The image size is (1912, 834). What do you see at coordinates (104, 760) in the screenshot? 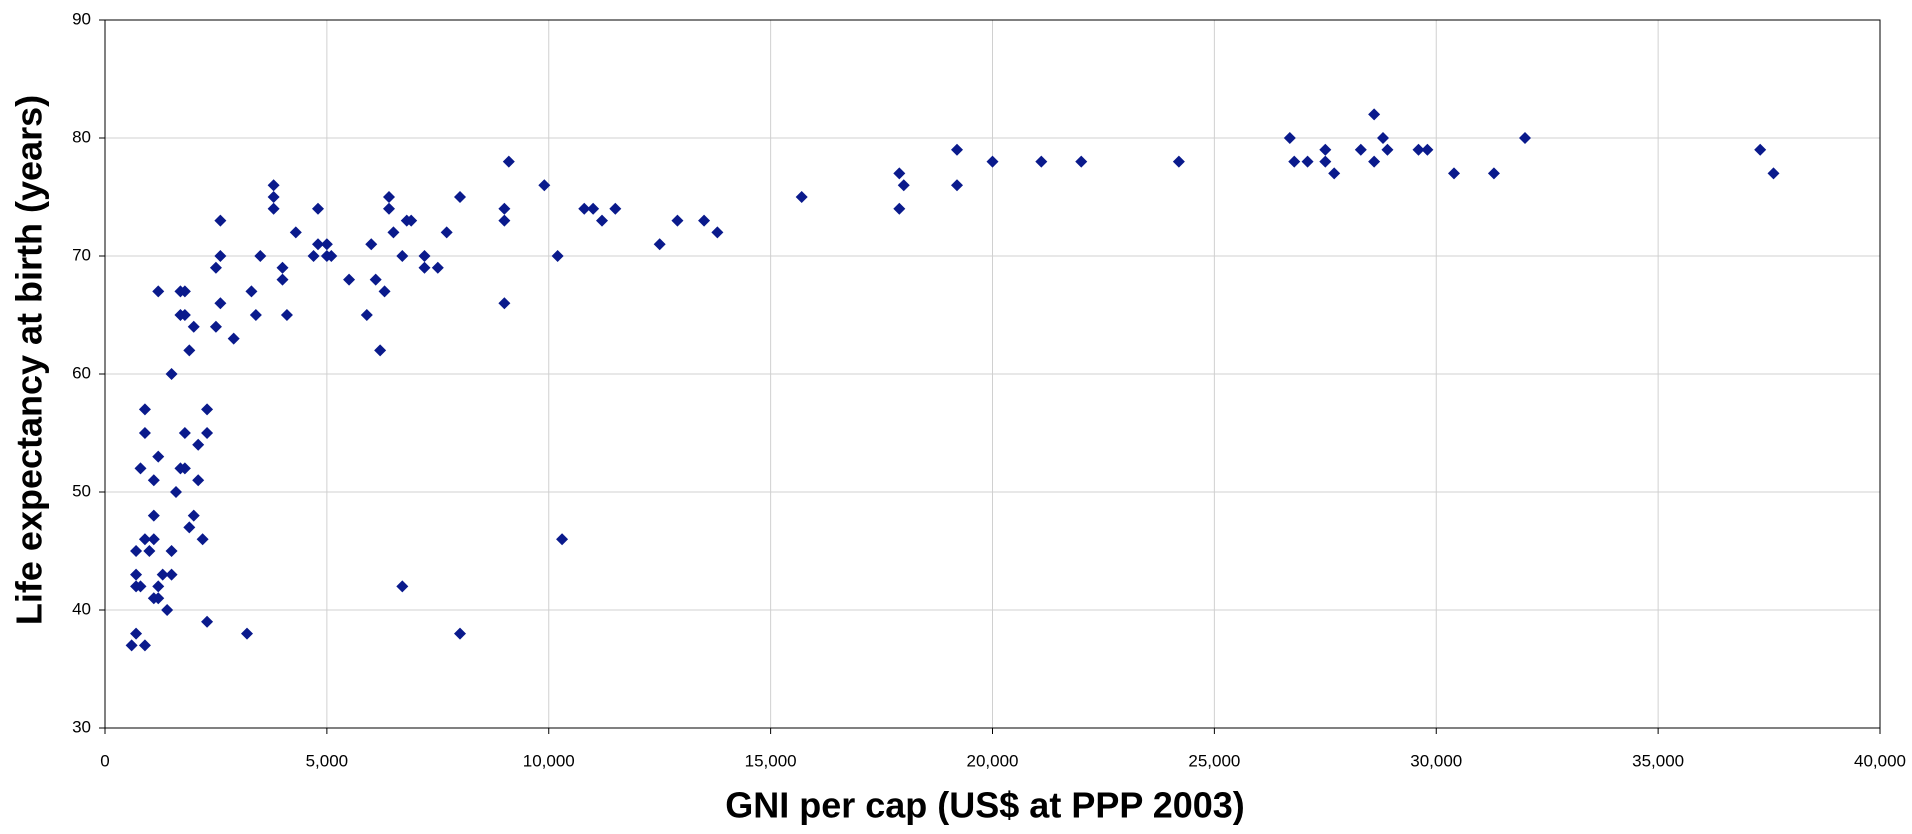
I see `x-tick-label: 0` at bounding box center [104, 760].